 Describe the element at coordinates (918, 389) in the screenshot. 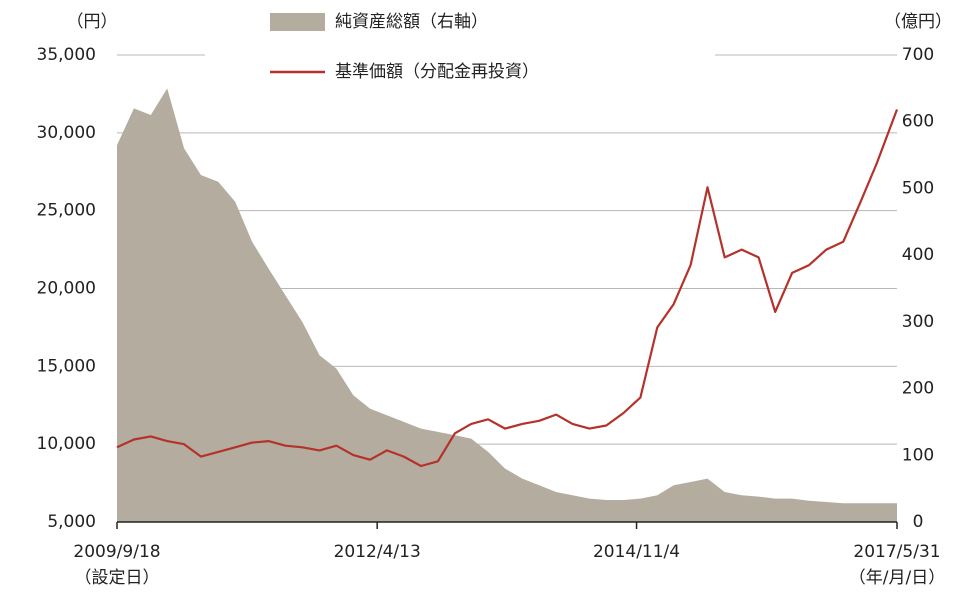

I see `y2-tick-label: 200` at that location.